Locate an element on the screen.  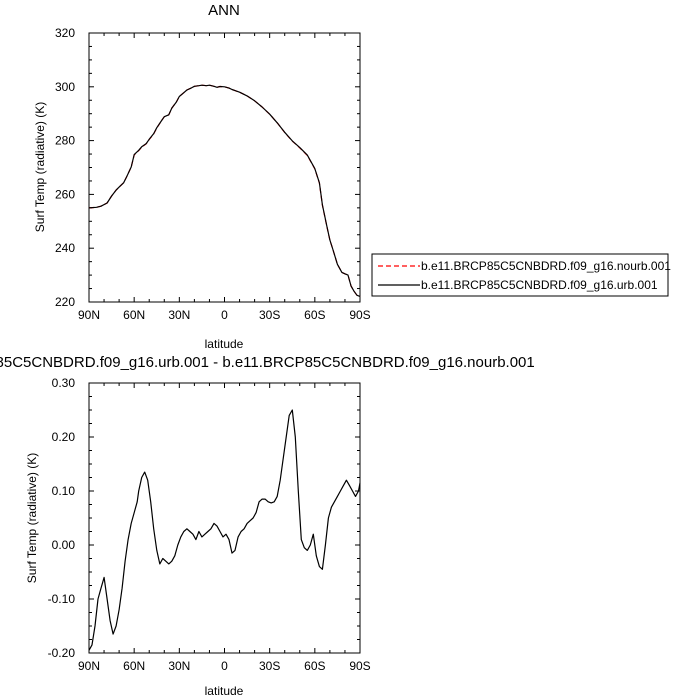
bottom-x-axis-label: latitude is located at coordinates (224, 691).